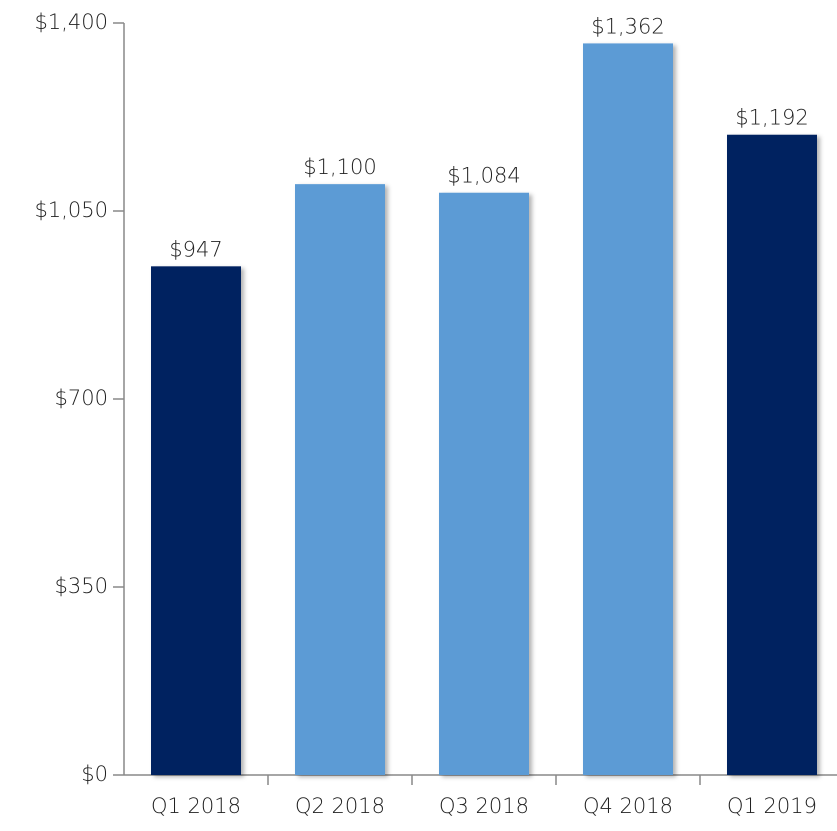 This screenshot has width=837, height=831. What do you see at coordinates (628, 806) in the screenshot?
I see `x-tick-label: Q4 2018` at bounding box center [628, 806].